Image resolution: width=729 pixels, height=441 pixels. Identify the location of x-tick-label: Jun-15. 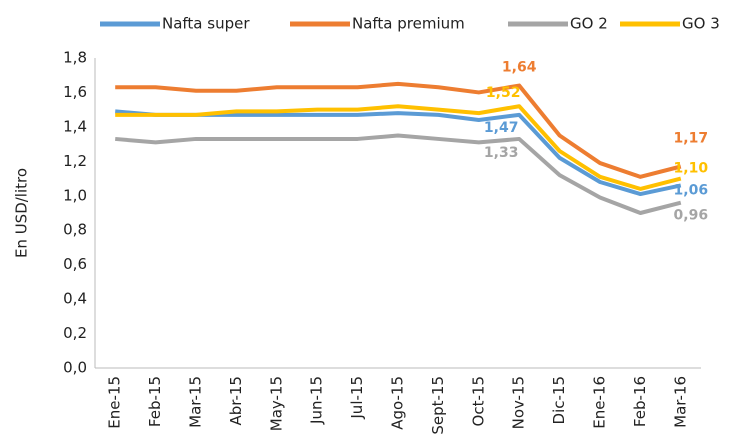
(317, 400).